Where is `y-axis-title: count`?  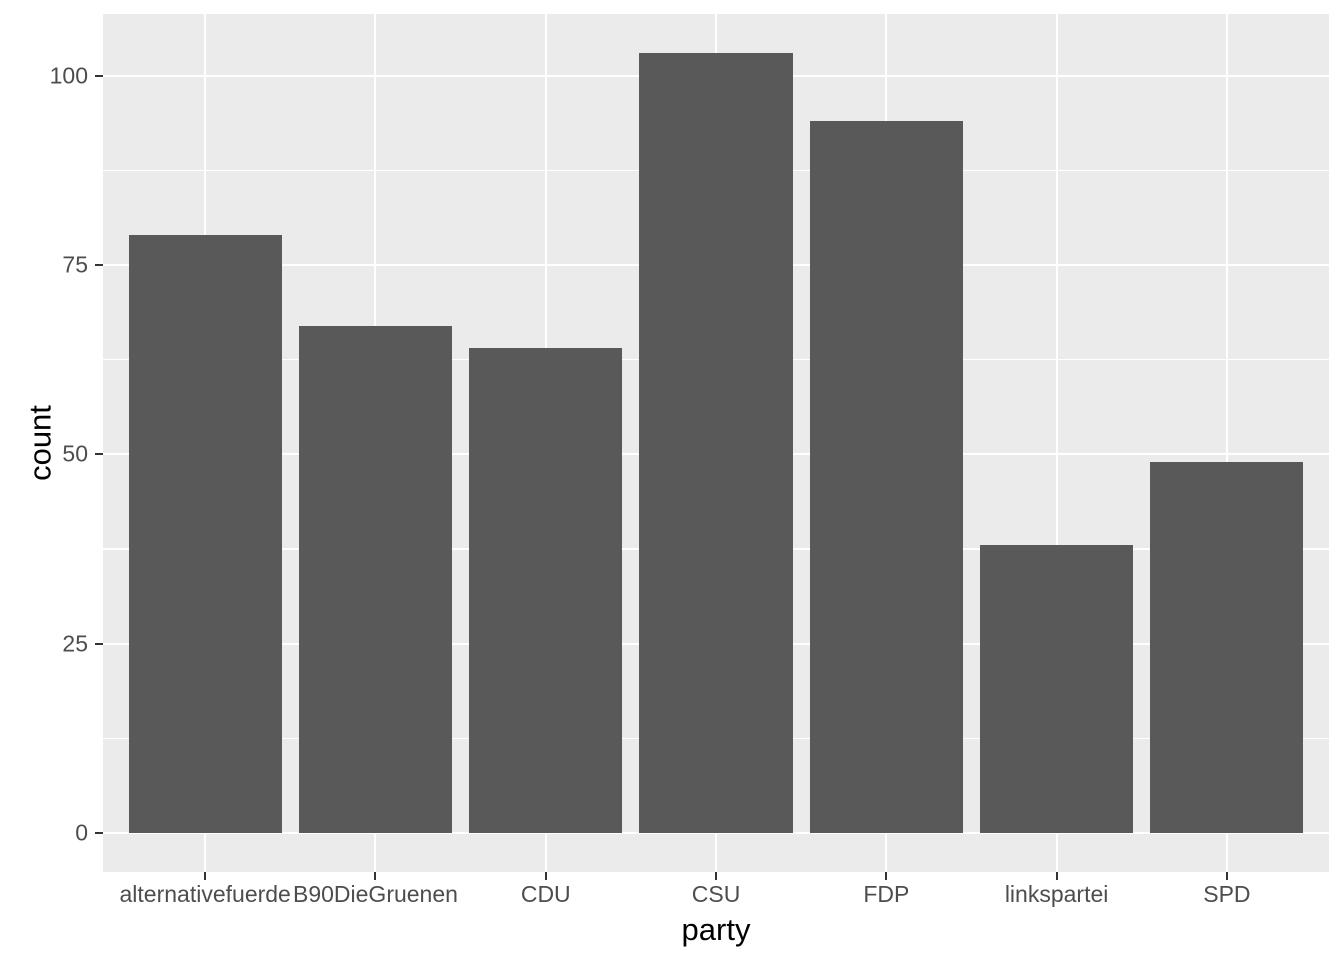
y-axis-title: count is located at coordinates (40, 443).